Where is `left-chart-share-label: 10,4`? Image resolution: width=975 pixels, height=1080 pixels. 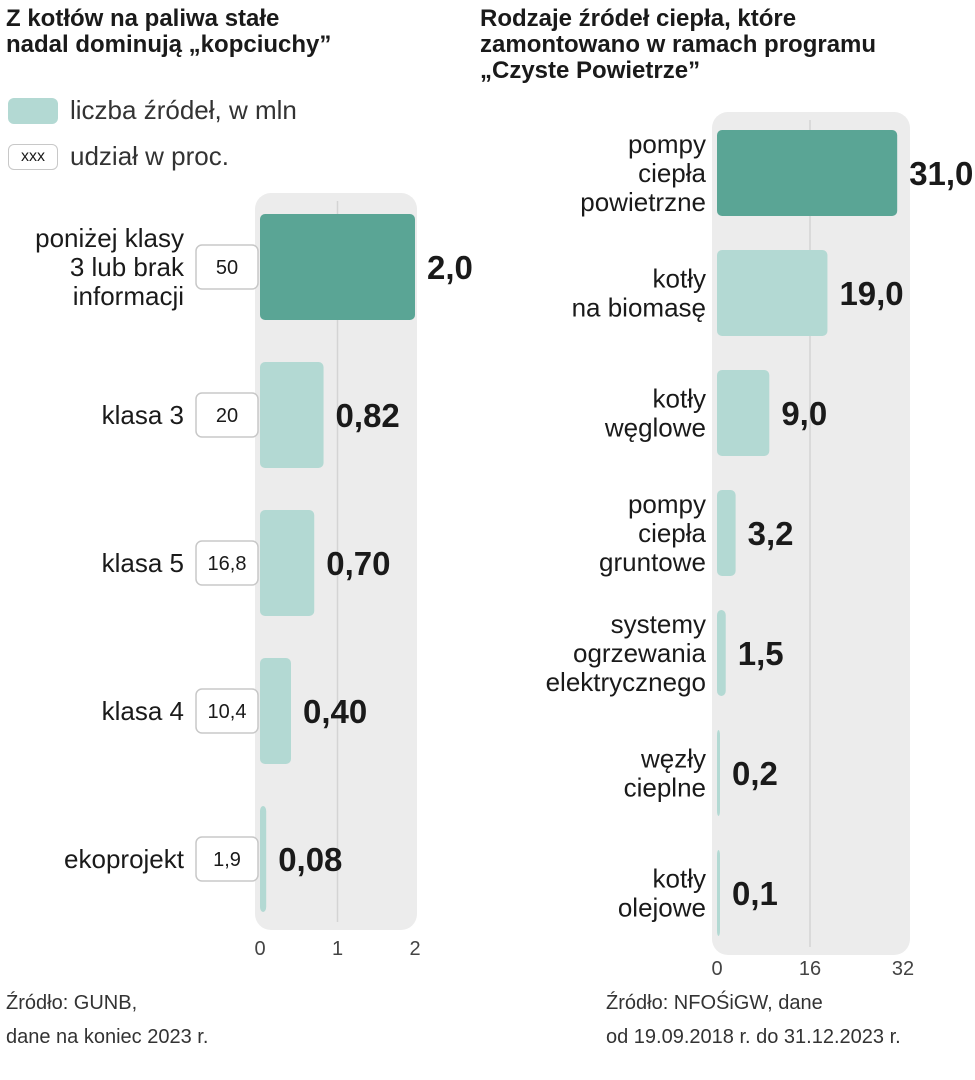 left-chart-share-label: 10,4 is located at coordinates (227, 712).